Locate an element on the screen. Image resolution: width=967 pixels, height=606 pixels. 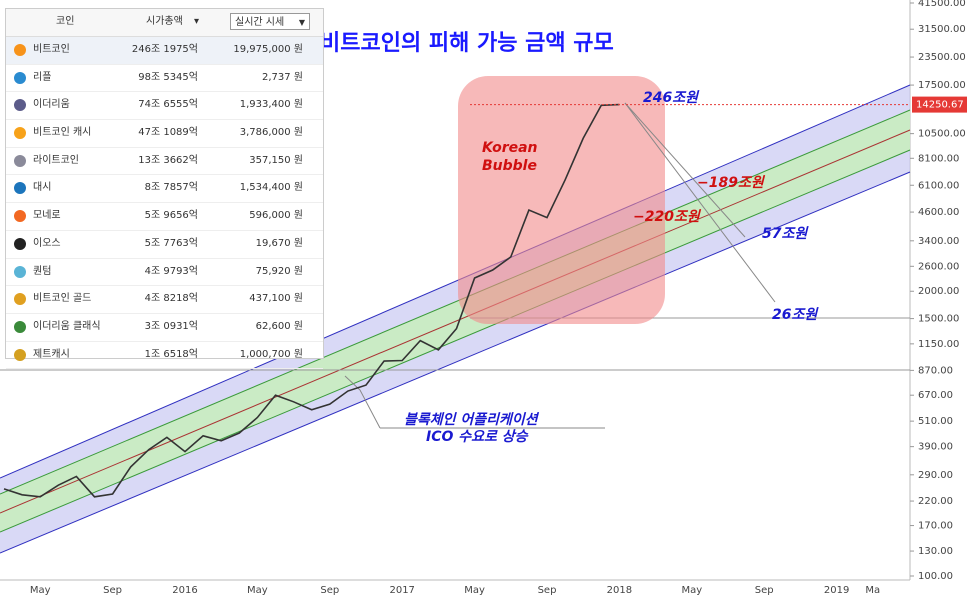
table-row: 대시 8조 7857억 1,534,400 원 is located at coordinates (164, 189).